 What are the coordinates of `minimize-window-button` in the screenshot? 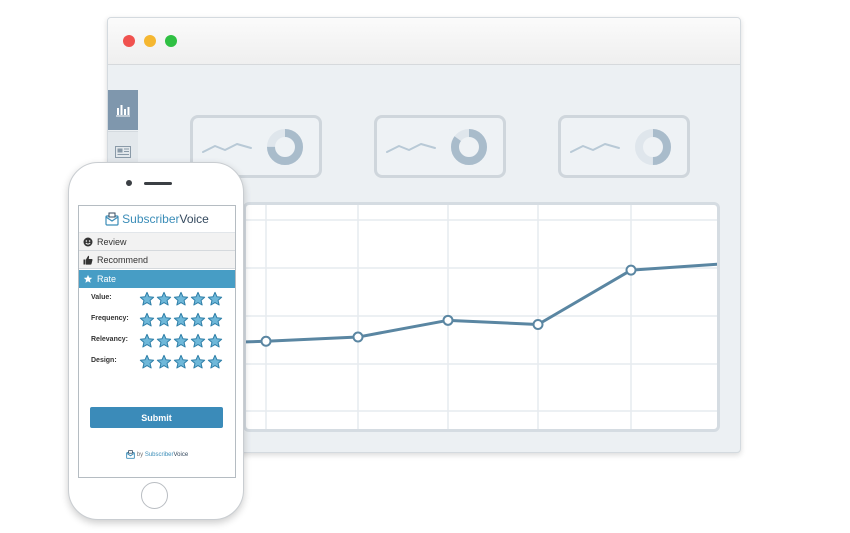 It's located at (150, 41).